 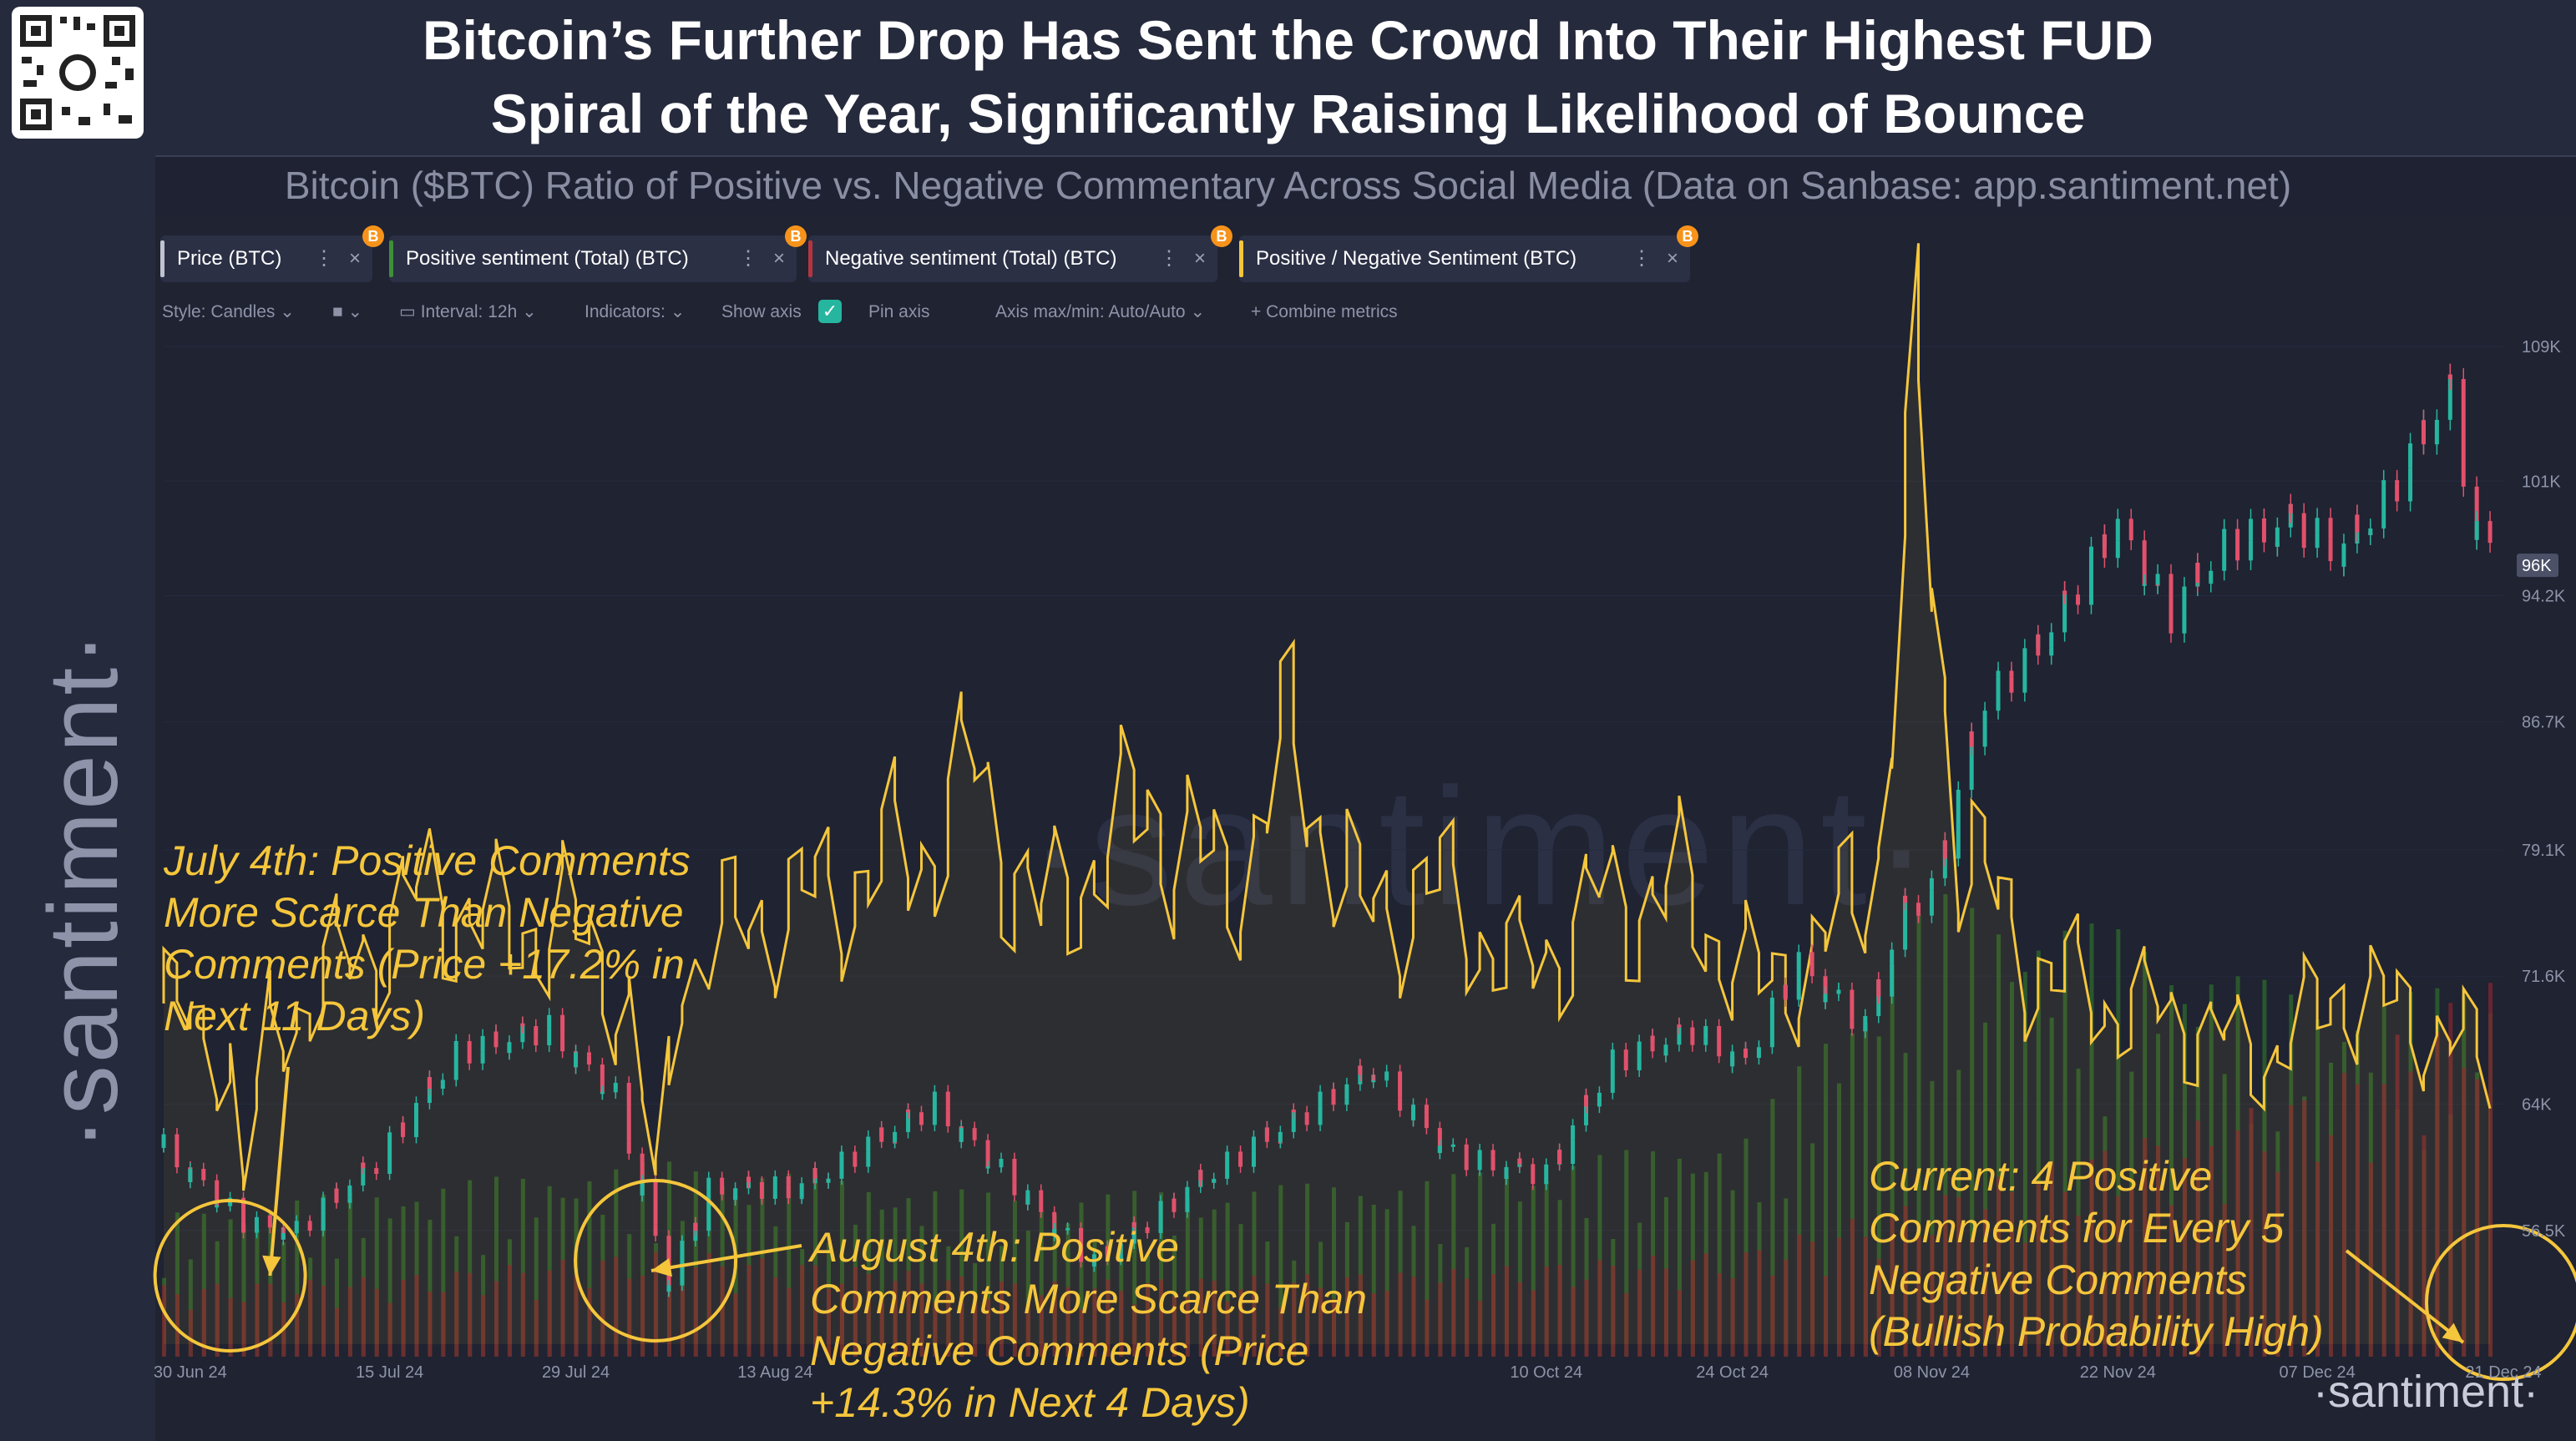 What do you see at coordinates (279, 1171) in the screenshot?
I see `arrow-july` at bounding box center [279, 1171].